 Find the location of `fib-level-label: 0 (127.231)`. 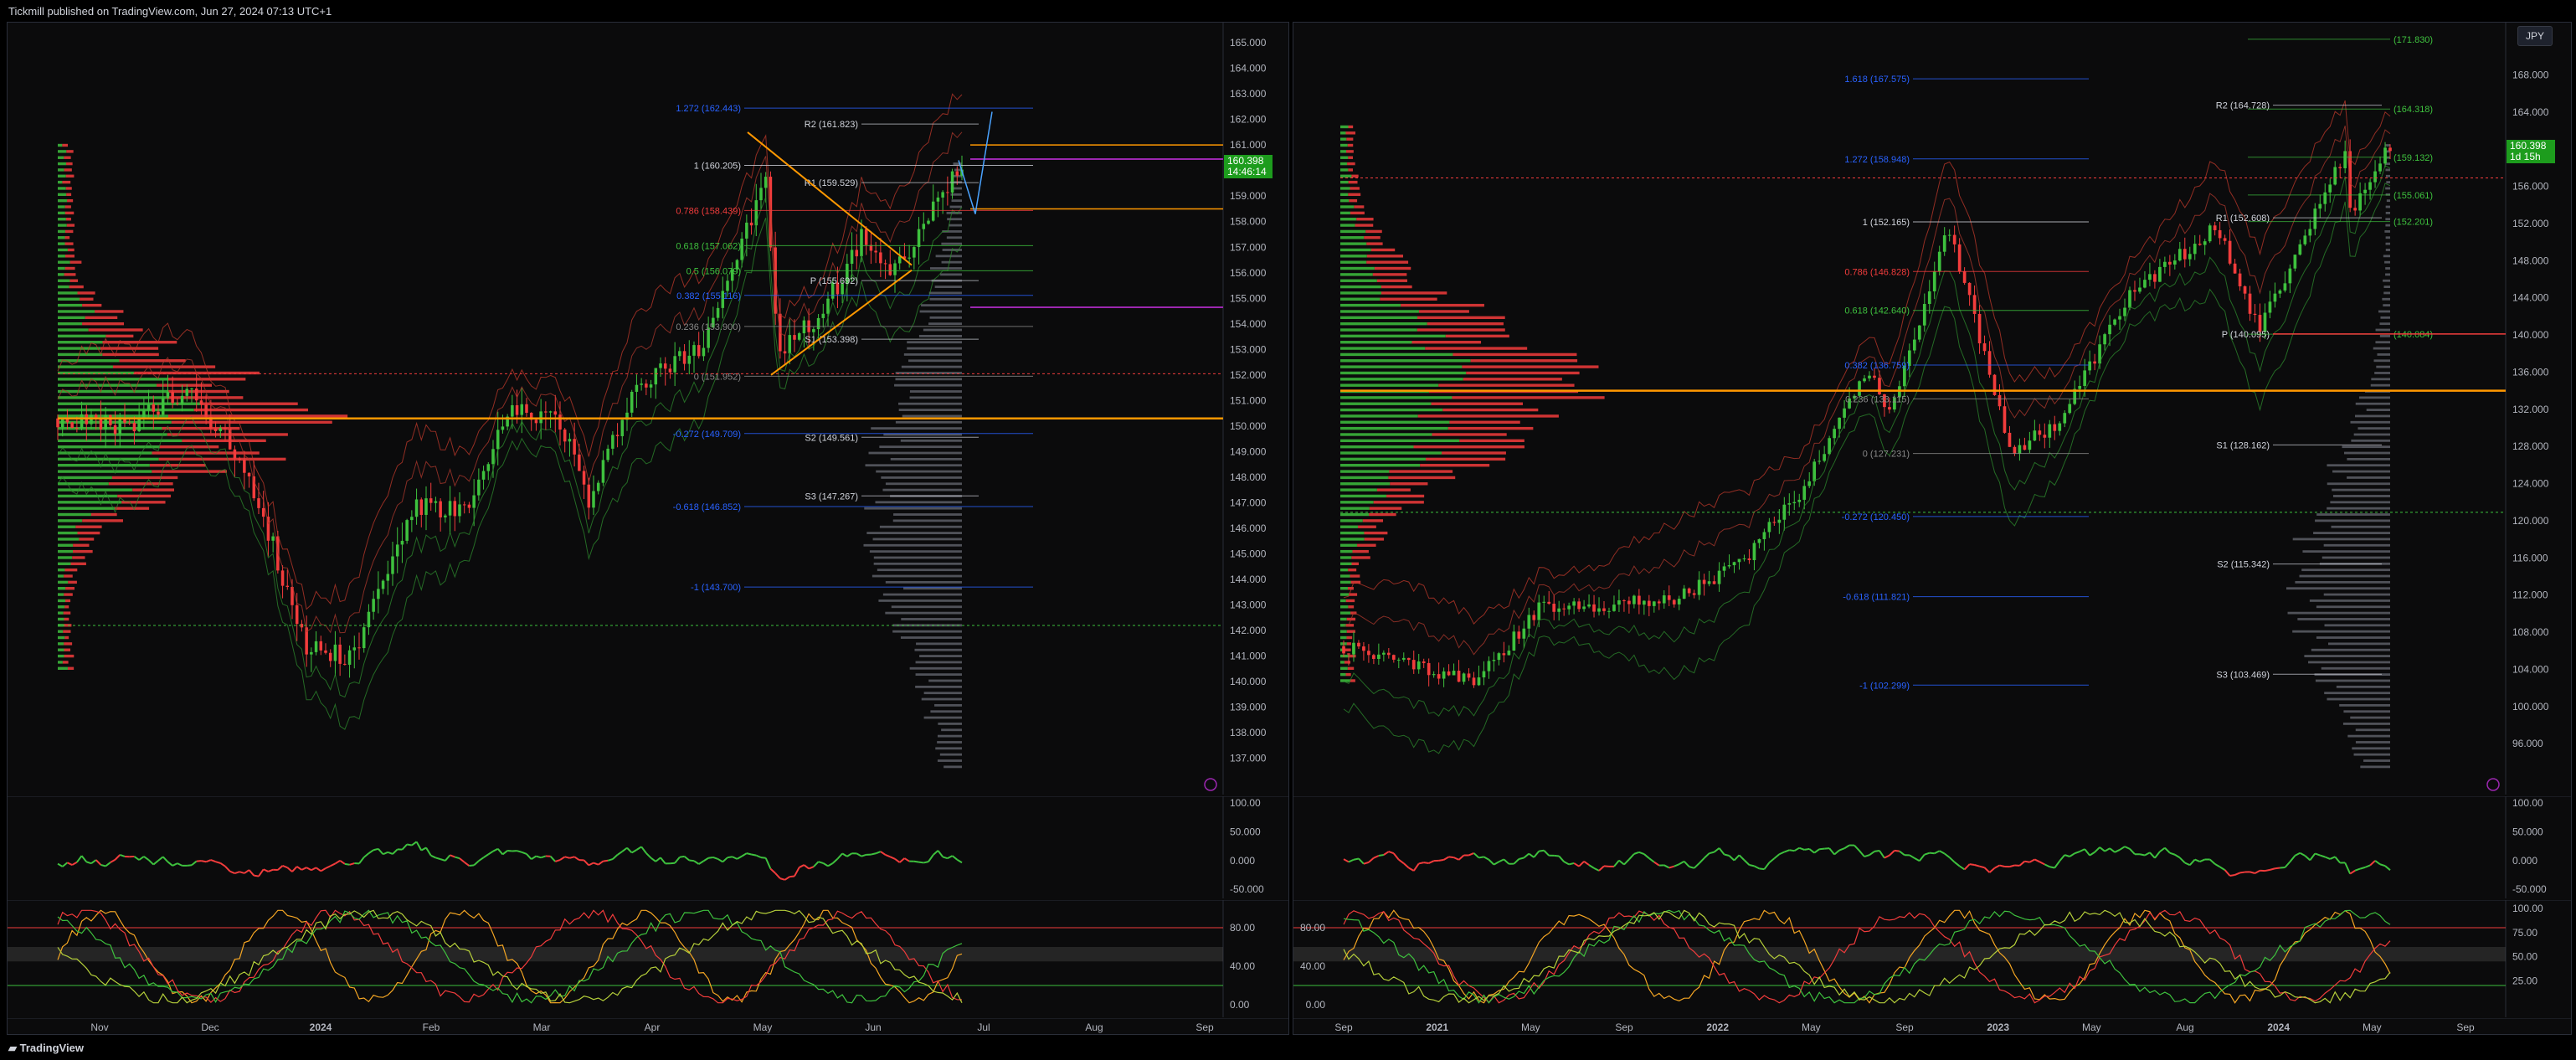

fib-level-label: 0 (127.231) is located at coordinates (1887, 455).